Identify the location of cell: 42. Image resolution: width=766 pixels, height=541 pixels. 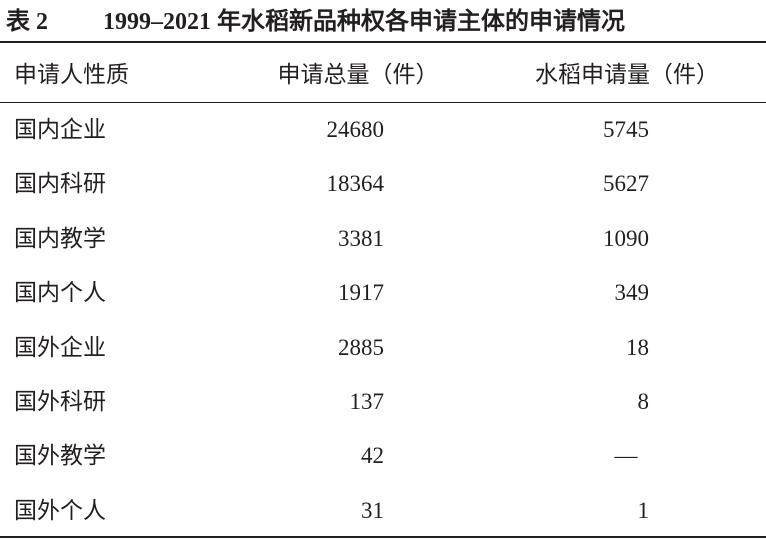
(372, 456).